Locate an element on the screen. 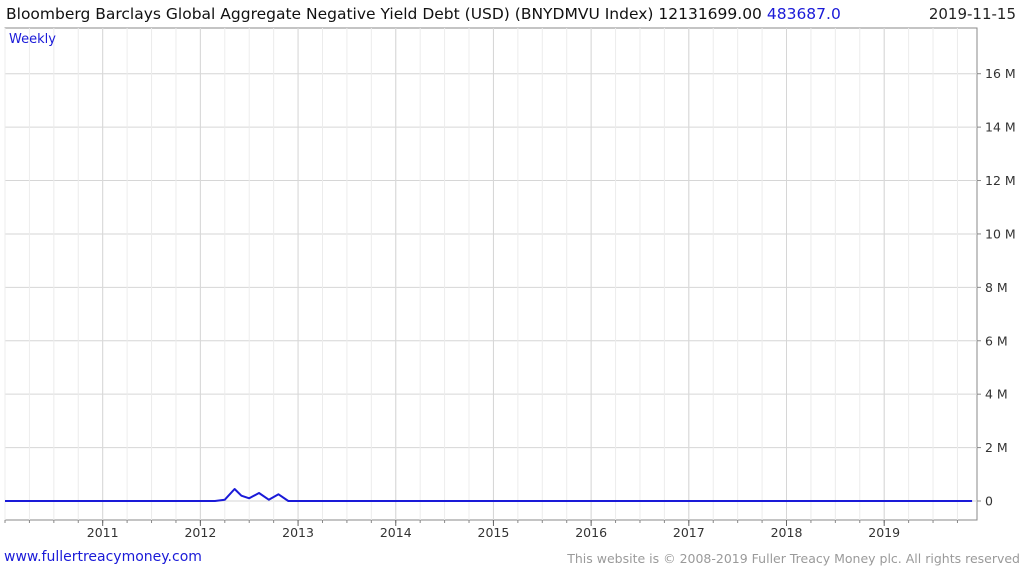 The image size is (1024, 572). x-tick-label: 2013 is located at coordinates (298, 532).